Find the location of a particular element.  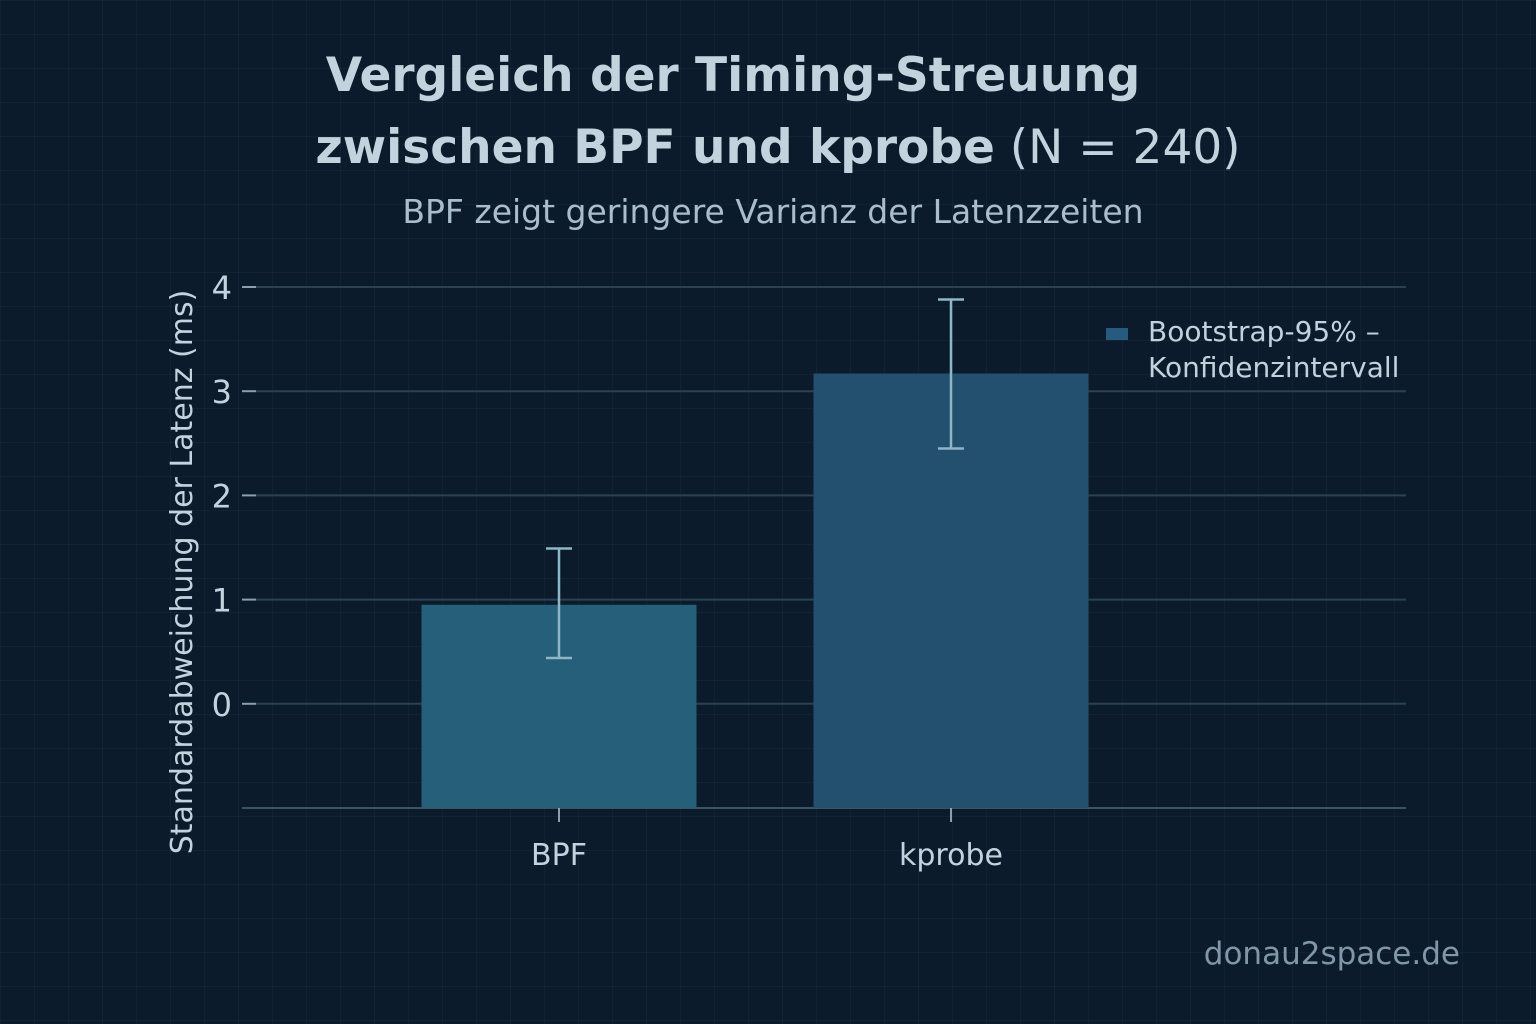

x-tick-label: kprobe is located at coordinates (951, 855).